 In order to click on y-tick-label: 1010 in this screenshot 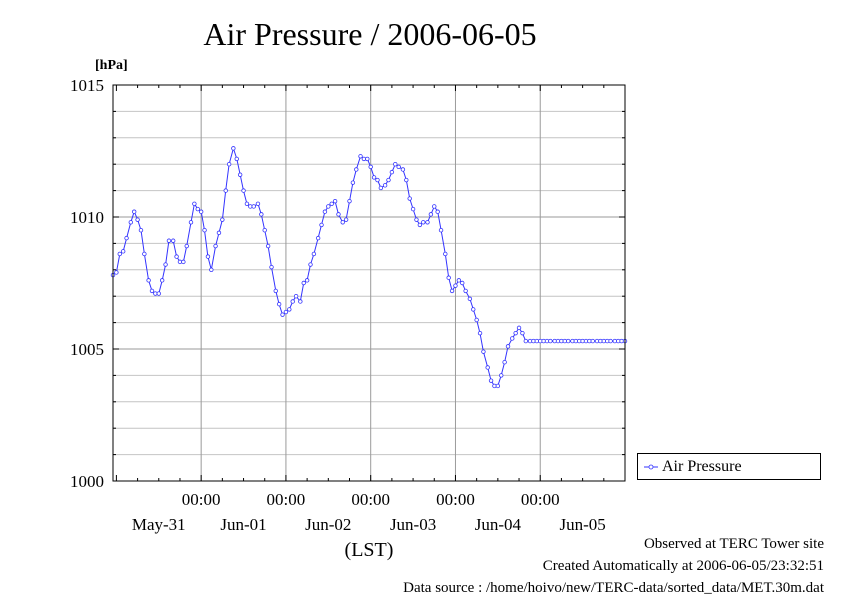, I will do `click(87, 217)`.